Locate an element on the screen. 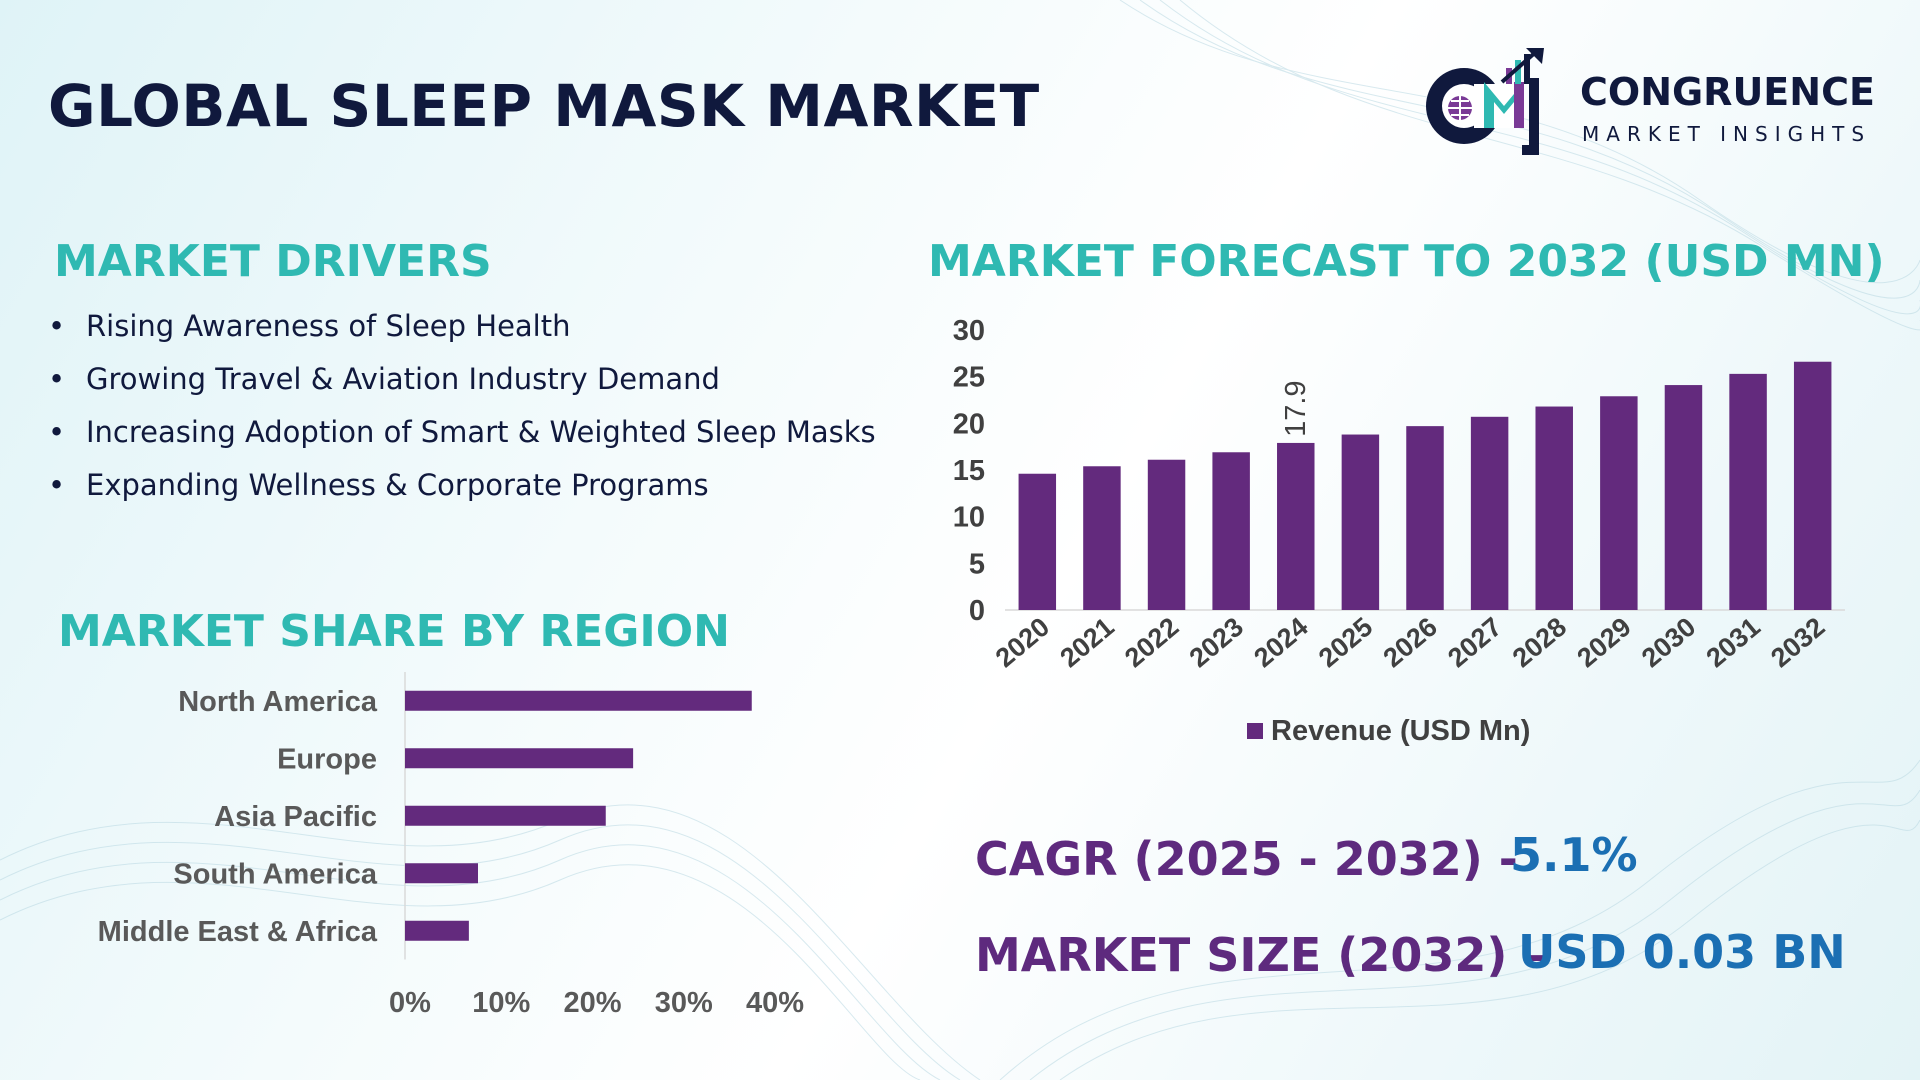  logo-mark-icon is located at coordinates (1485, 101).